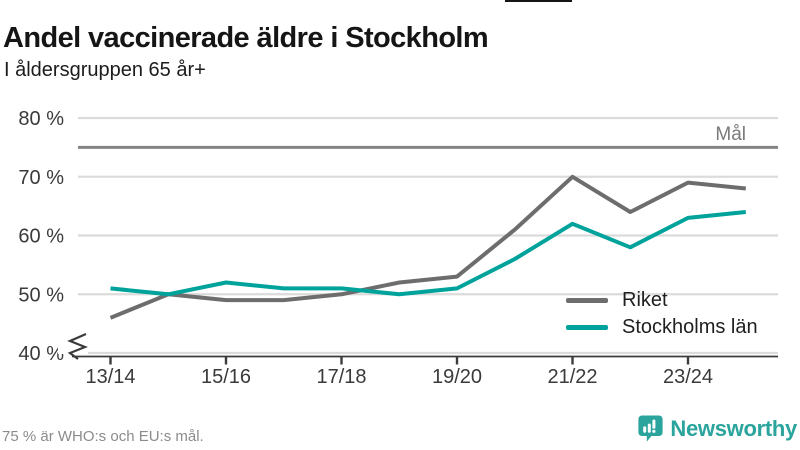  Describe the element at coordinates (662, 313) in the screenshot. I see `legend: Riket Stockholms län` at that location.